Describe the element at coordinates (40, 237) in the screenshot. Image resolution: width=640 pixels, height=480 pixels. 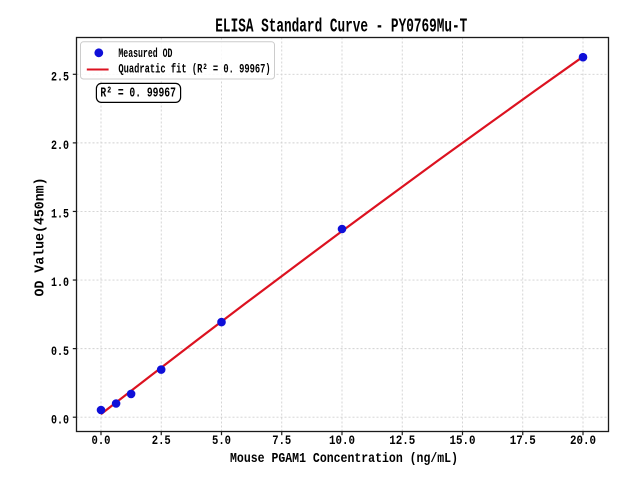
I see `svg-text: OD Value(450nm)` at that location.